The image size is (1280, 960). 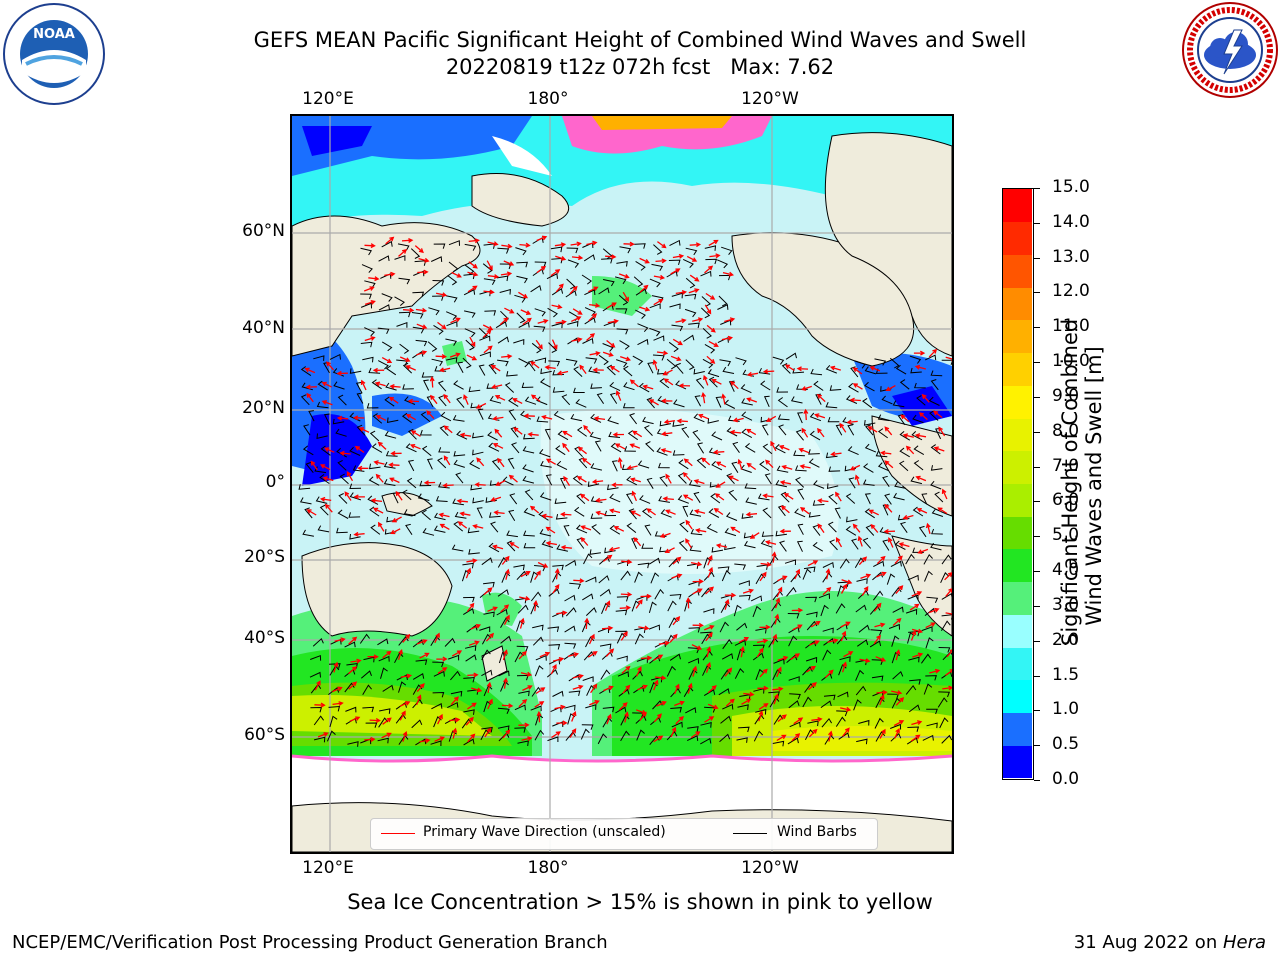 I want to click on colorbar-tick-label: 15.0, so click(x=1071, y=187).